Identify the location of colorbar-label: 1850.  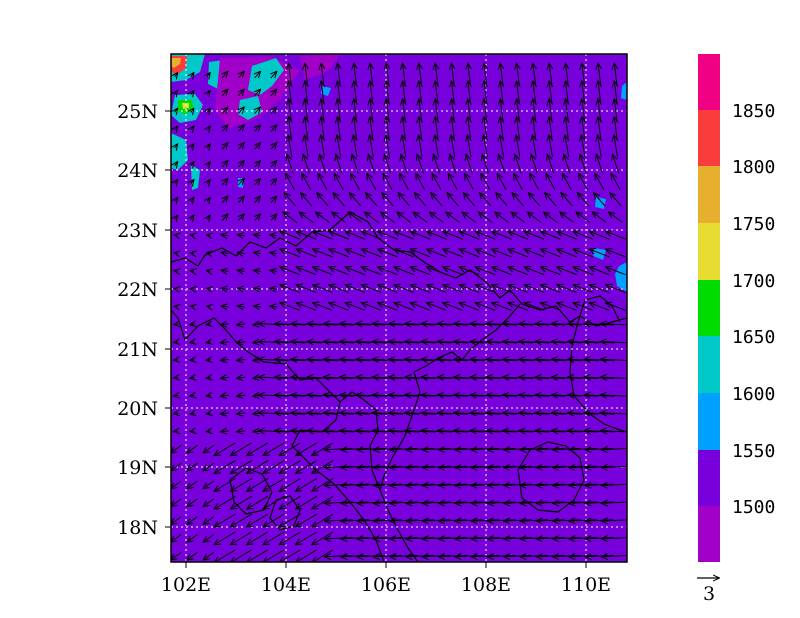
(753, 111).